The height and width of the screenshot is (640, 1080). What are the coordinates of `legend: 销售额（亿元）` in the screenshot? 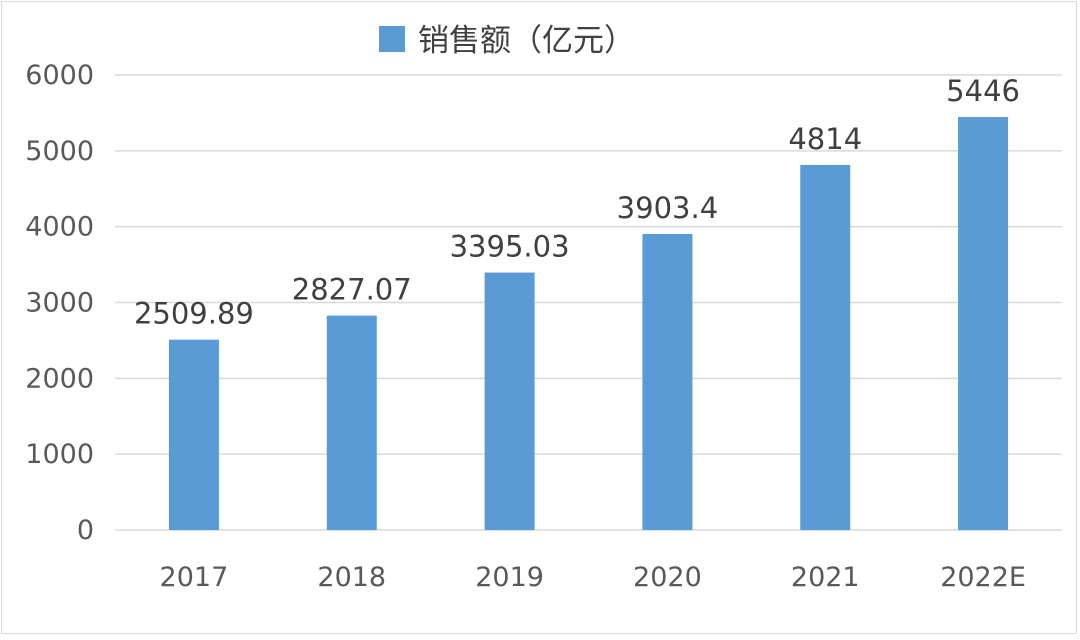 It's located at (507, 41).